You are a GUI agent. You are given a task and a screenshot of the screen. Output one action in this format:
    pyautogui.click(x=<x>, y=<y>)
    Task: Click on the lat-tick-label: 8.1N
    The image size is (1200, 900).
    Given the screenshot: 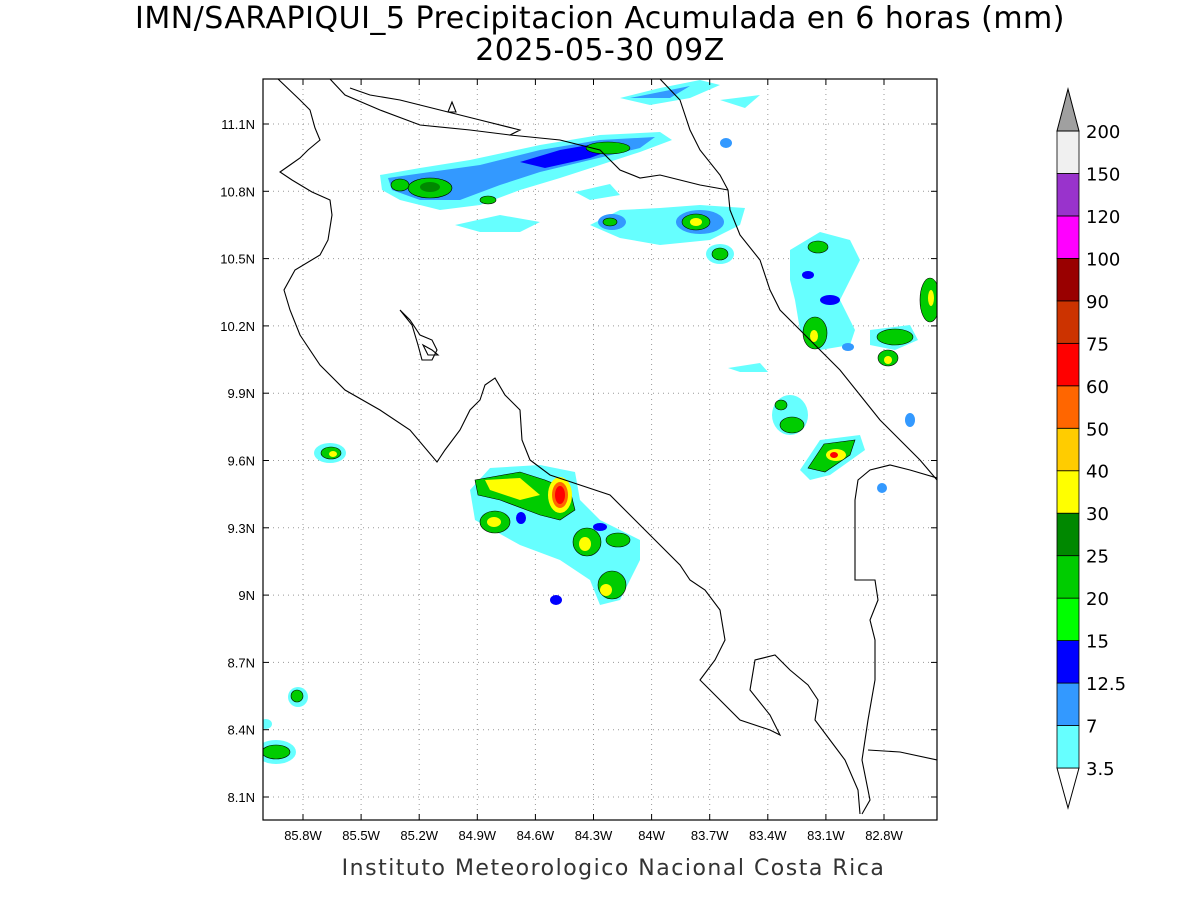 What is the action you would take?
    pyautogui.click(x=241, y=797)
    